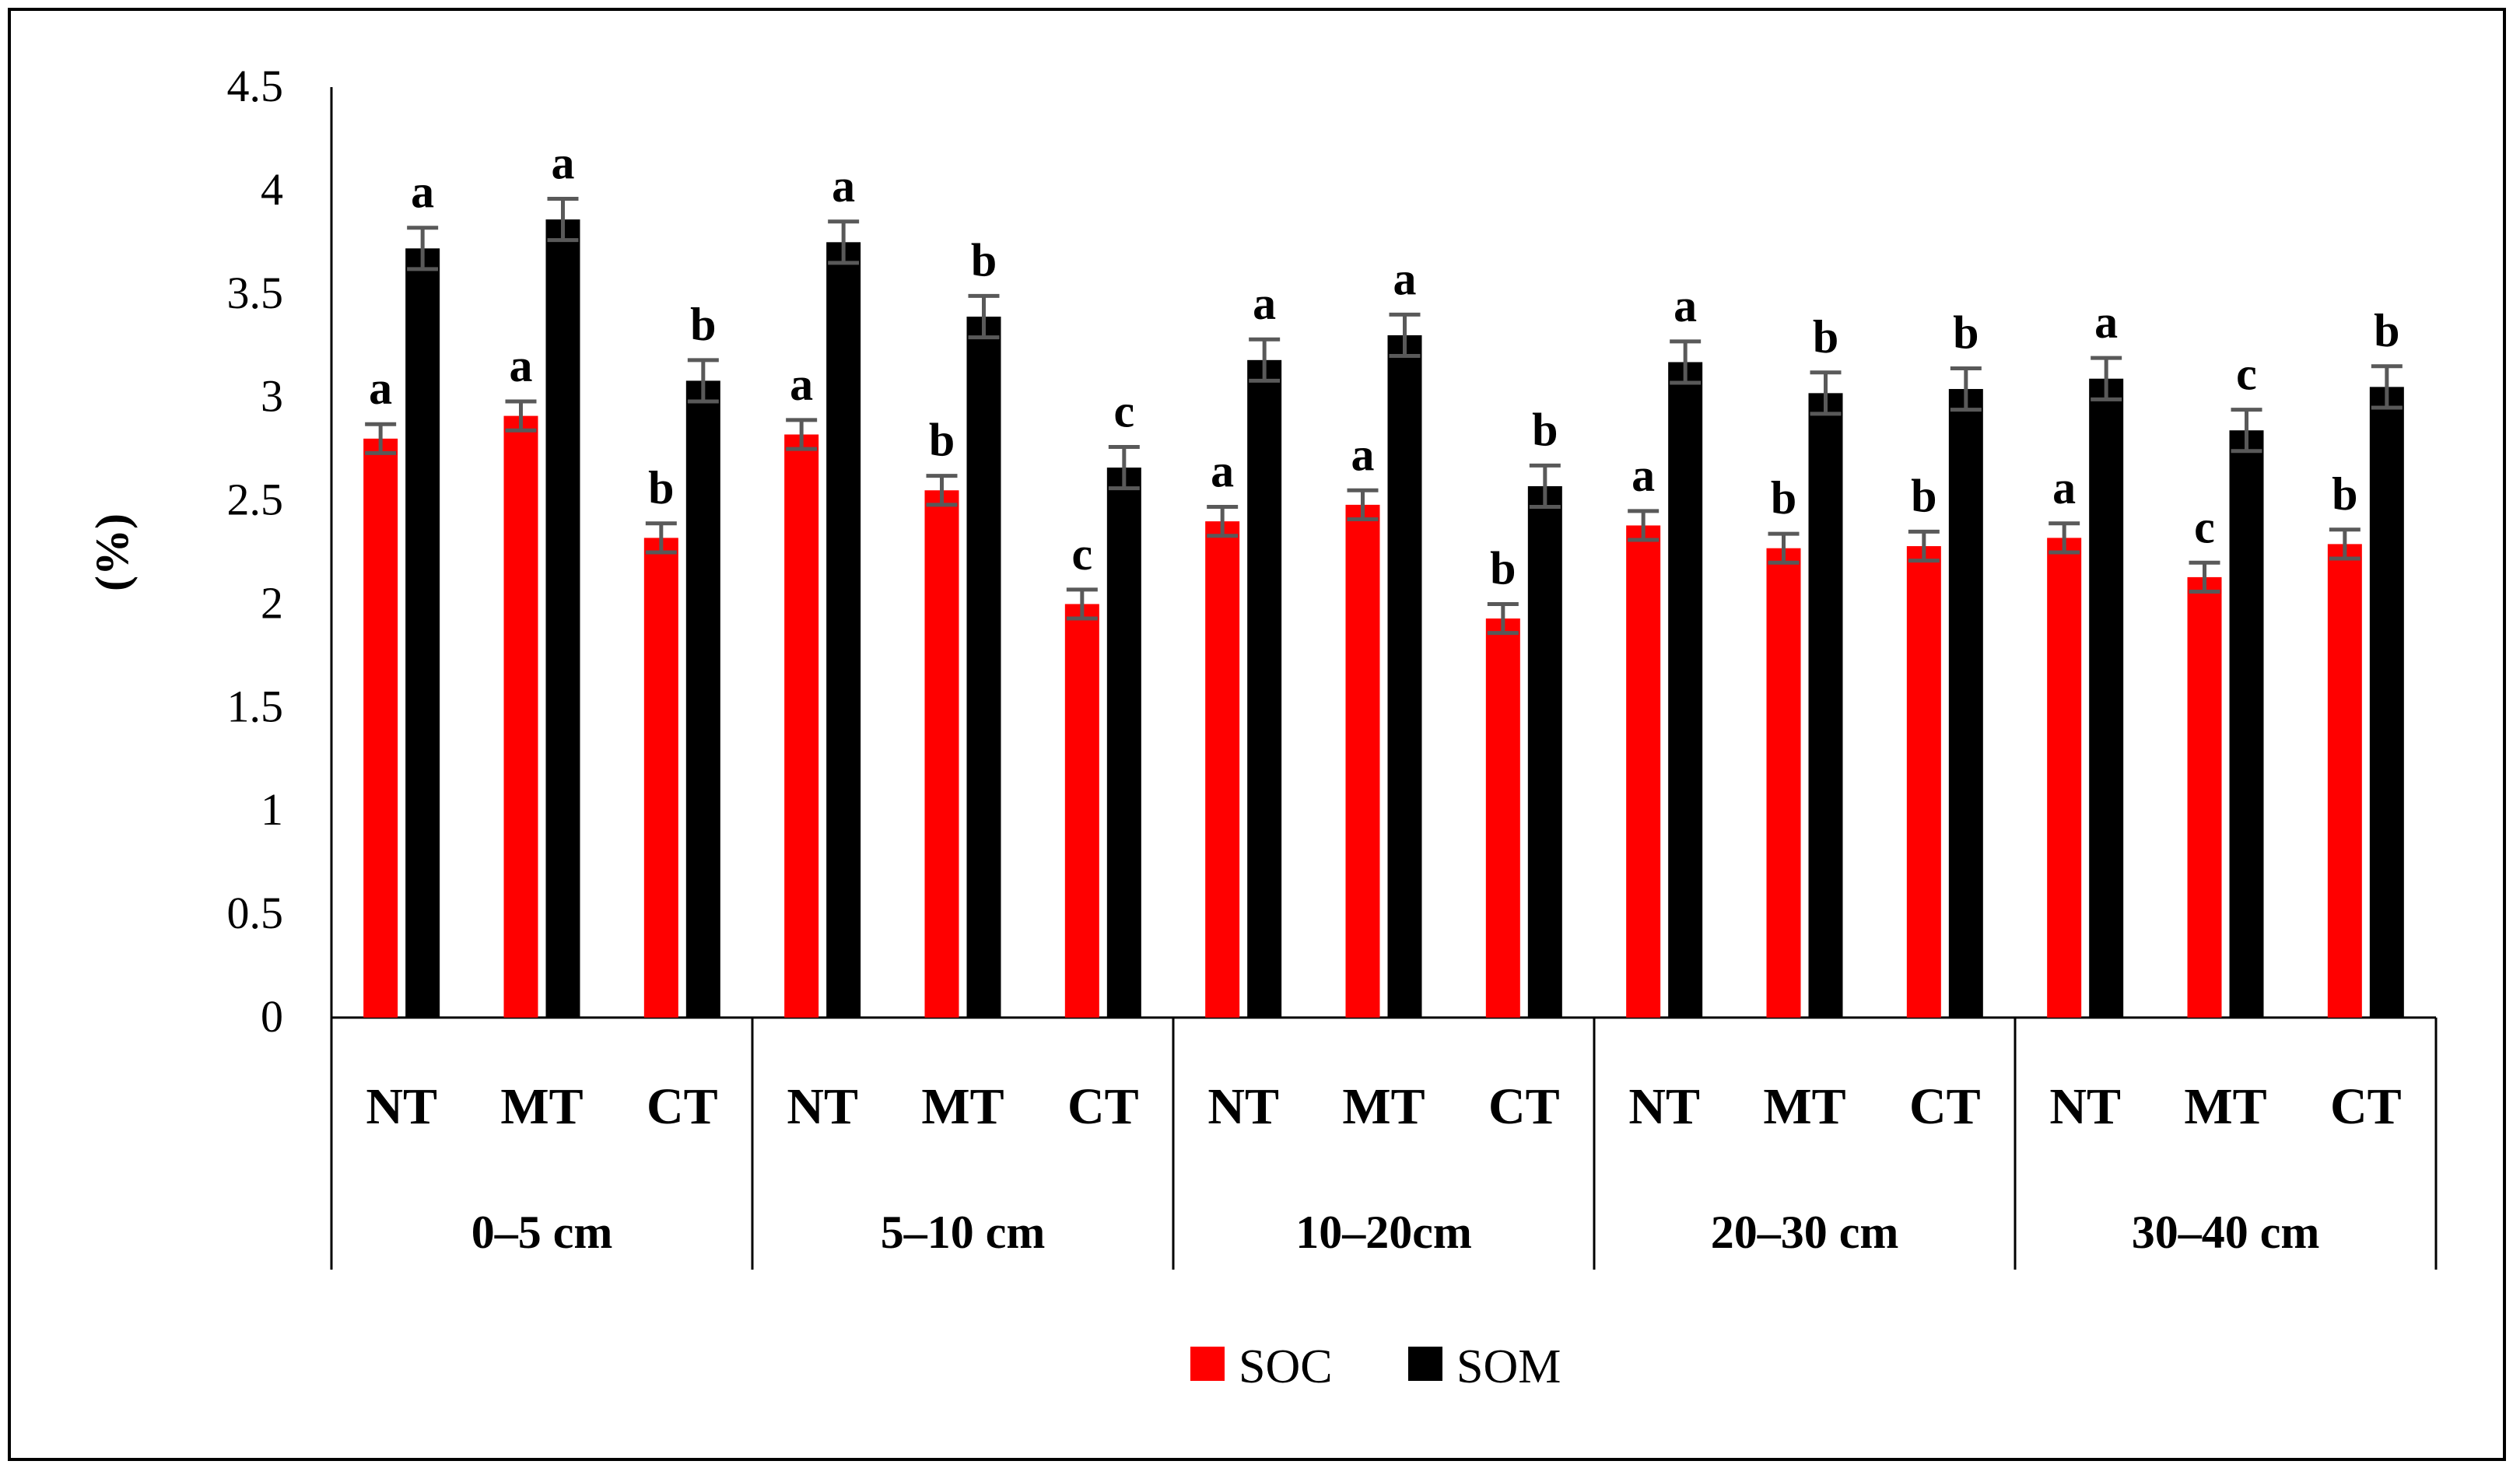 This screenshot has height=1475, width=2520. I want to click on y-axis-title: (%), so click(112, 552).